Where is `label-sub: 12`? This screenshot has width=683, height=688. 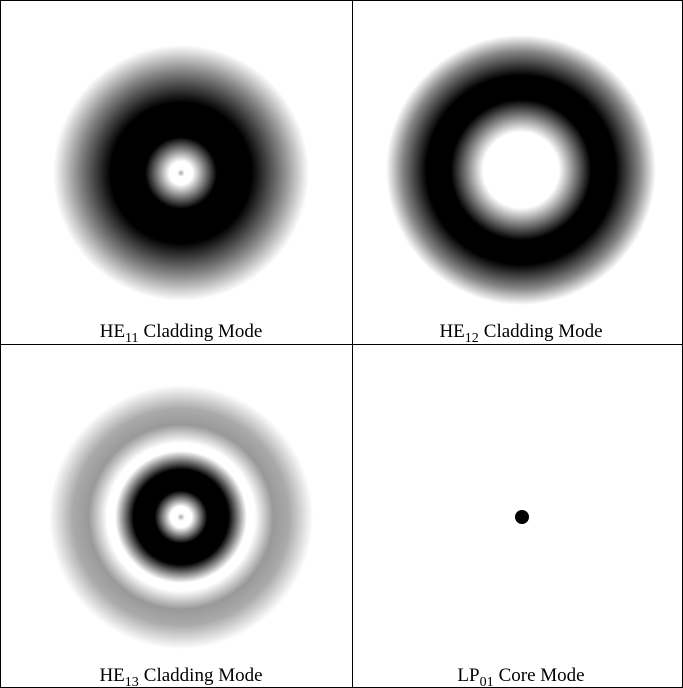 label-sub: 12 is located at coordinates (472, 338).